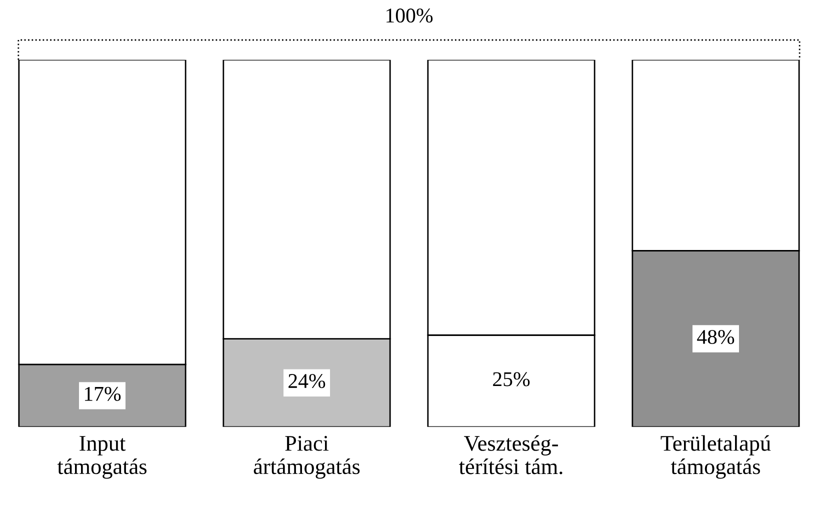 This screenshot has height=507, width=818. I want to click on data-label: 48%, so click(715, 337).